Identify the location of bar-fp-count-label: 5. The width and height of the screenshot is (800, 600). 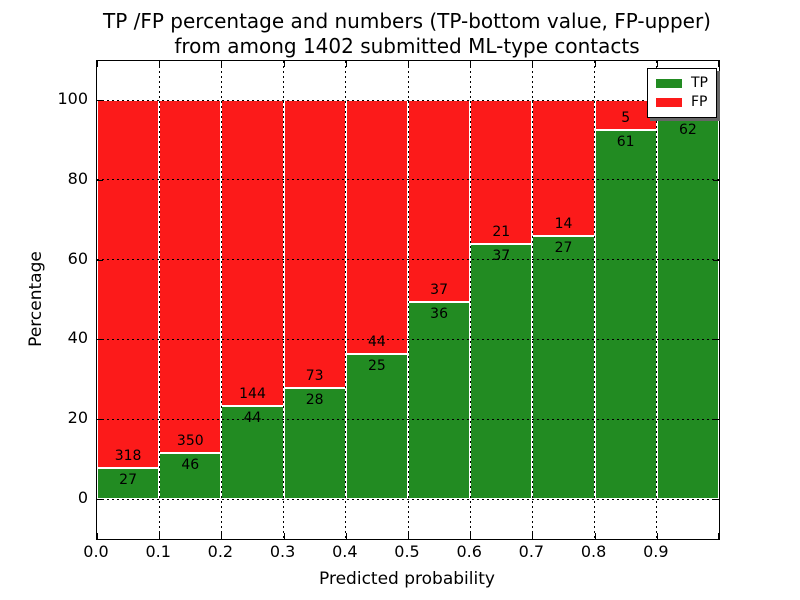
(626, 118).